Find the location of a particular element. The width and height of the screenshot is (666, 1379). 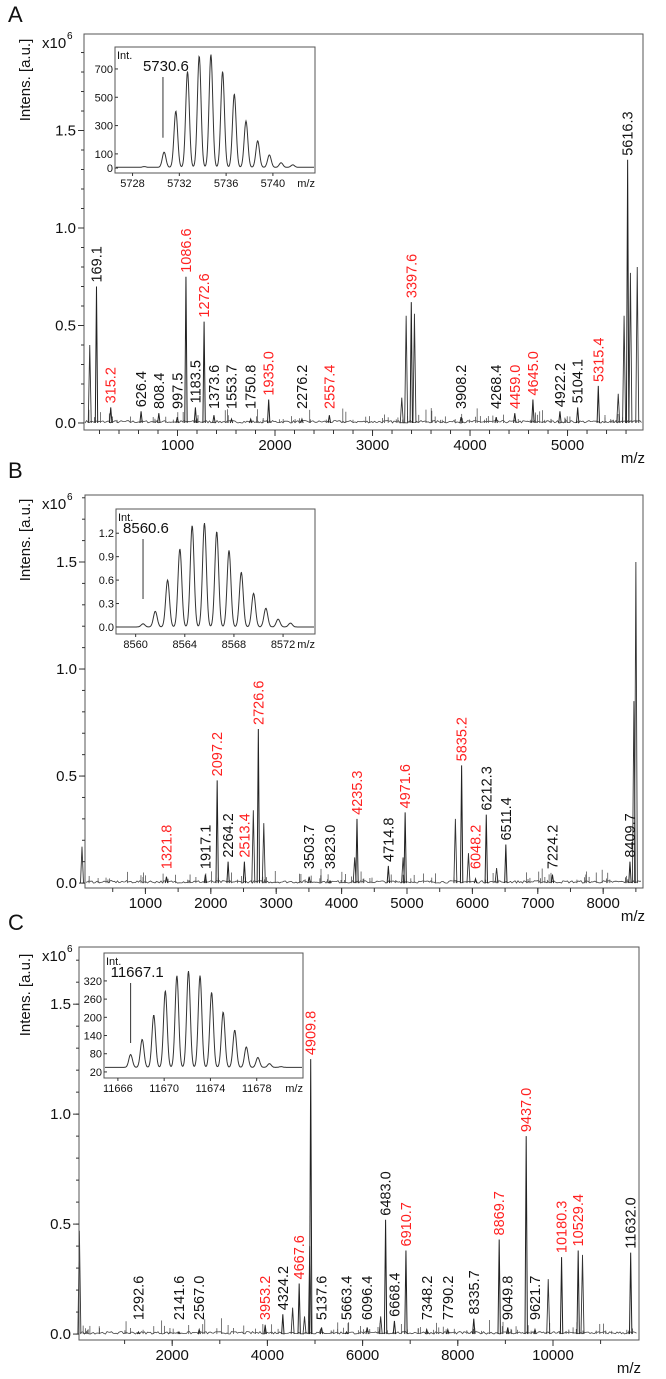

peak-label: 169.1 is located at coordinates (97, 264).